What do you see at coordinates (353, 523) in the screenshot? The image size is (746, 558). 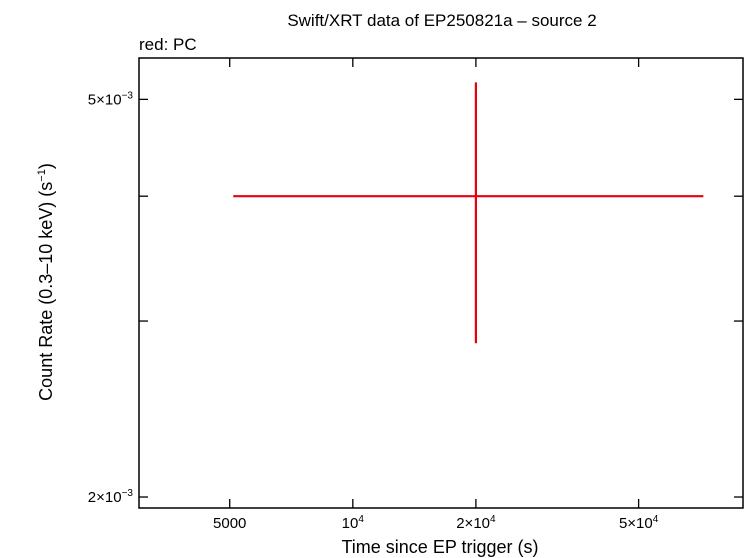 I see `x-tick-label: 104` at bounding box center [353, 523].